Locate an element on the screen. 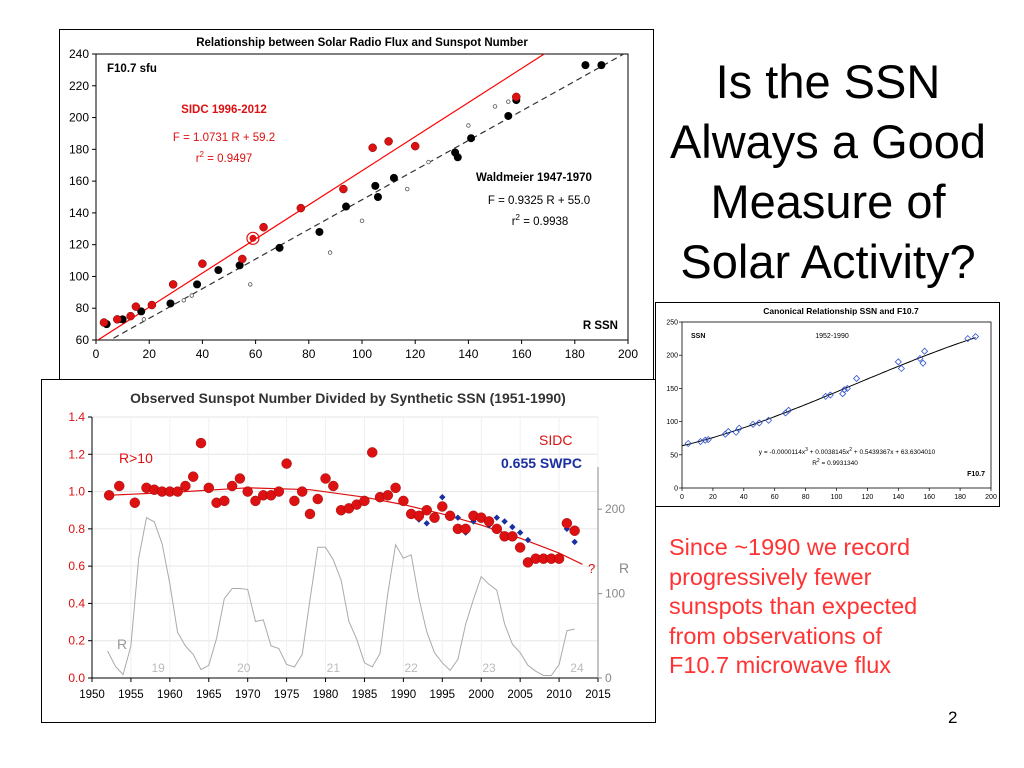 This screenshot has width=1024, height=768. chart3-ytick-label: 250 is located at coordinates (672, 323).